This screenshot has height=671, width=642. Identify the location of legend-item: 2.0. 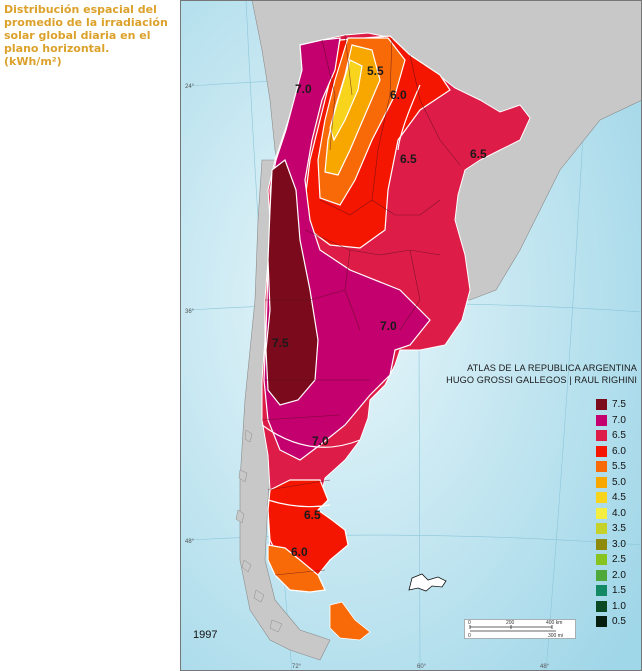
(611, 576).